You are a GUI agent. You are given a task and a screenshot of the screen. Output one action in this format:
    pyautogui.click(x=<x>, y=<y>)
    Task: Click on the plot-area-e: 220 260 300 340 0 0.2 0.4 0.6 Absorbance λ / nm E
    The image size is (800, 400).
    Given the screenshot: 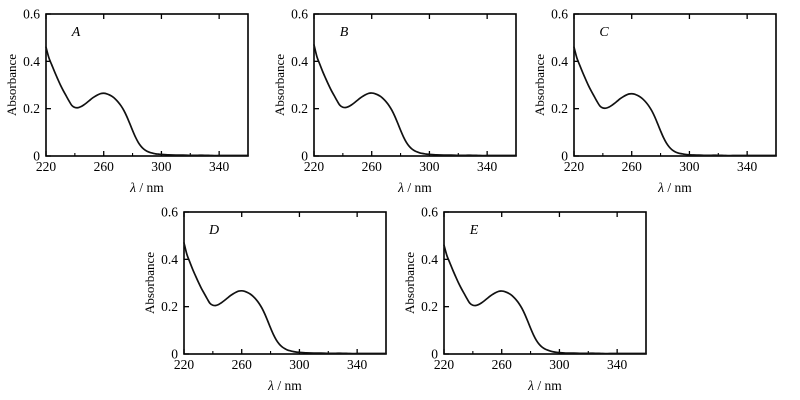 What is the action you would take?
    pyautogui.click(x=524, y=299)
    